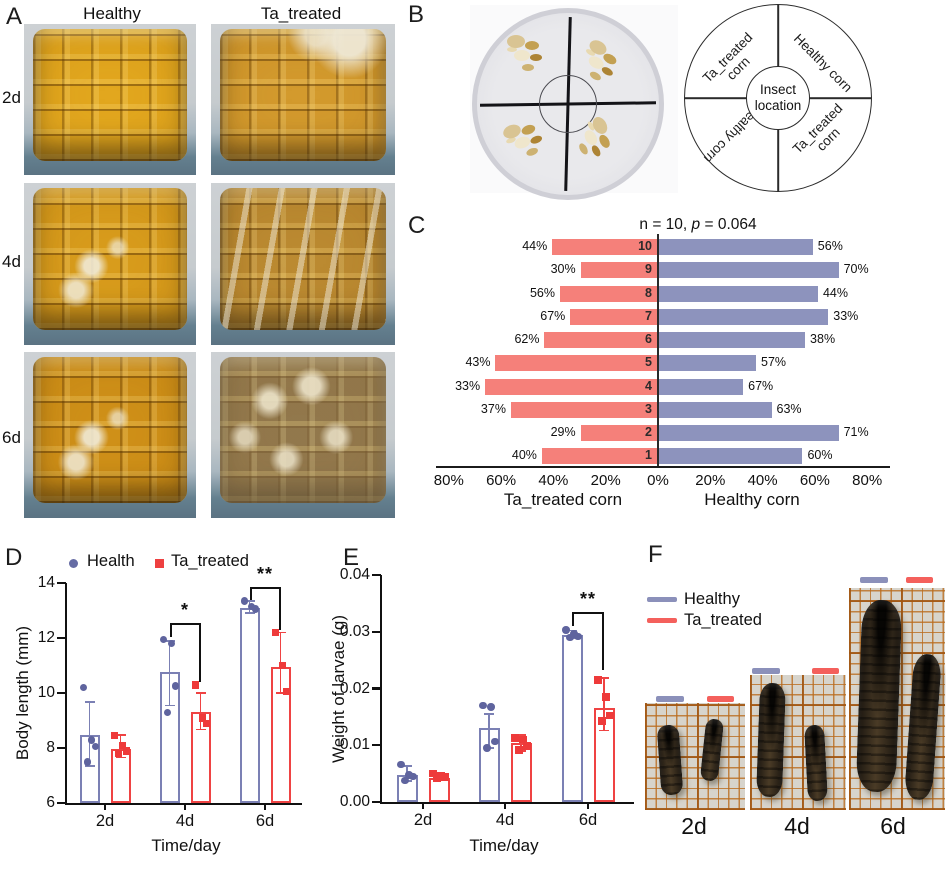 This screenshot has width=946, height=869. I want to click on larva-marker-healthy-2d, so click(670, 699).